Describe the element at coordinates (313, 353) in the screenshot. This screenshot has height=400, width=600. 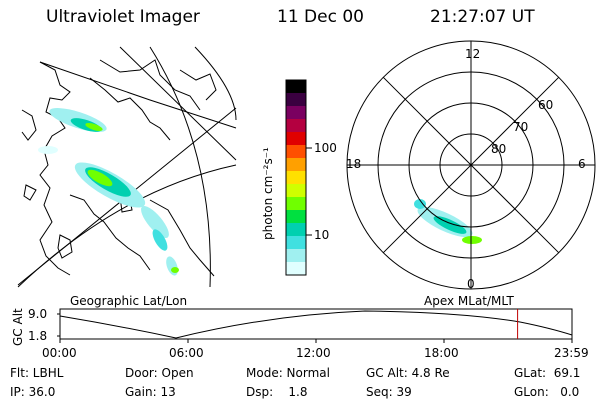
I see `x-tick-label-1200: 12:00` at that location.